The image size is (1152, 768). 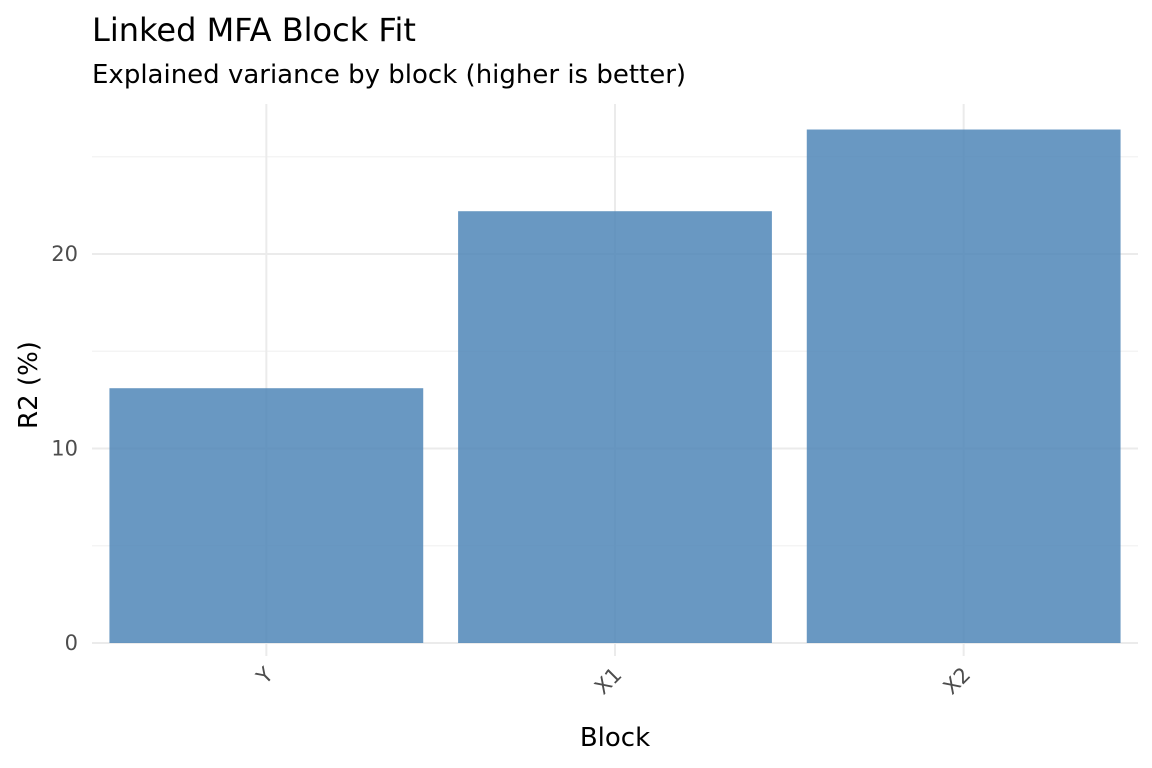 I want to click on y-axis-title: R2 (%), so click(x=29, y=385).